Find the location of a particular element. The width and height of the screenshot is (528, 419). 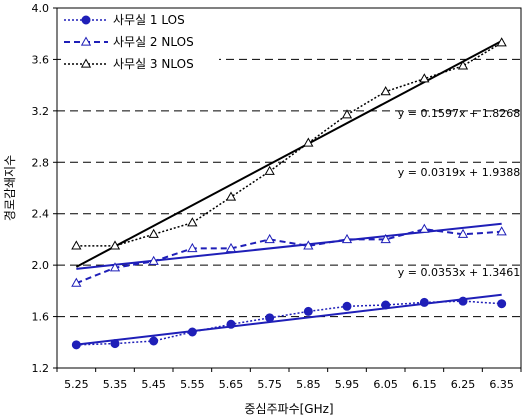

y-axis-ticks: 1.2 1.6 2.0 2.4 2.8 3.2 3.6 4.0 is located at coordinates (44, 188).